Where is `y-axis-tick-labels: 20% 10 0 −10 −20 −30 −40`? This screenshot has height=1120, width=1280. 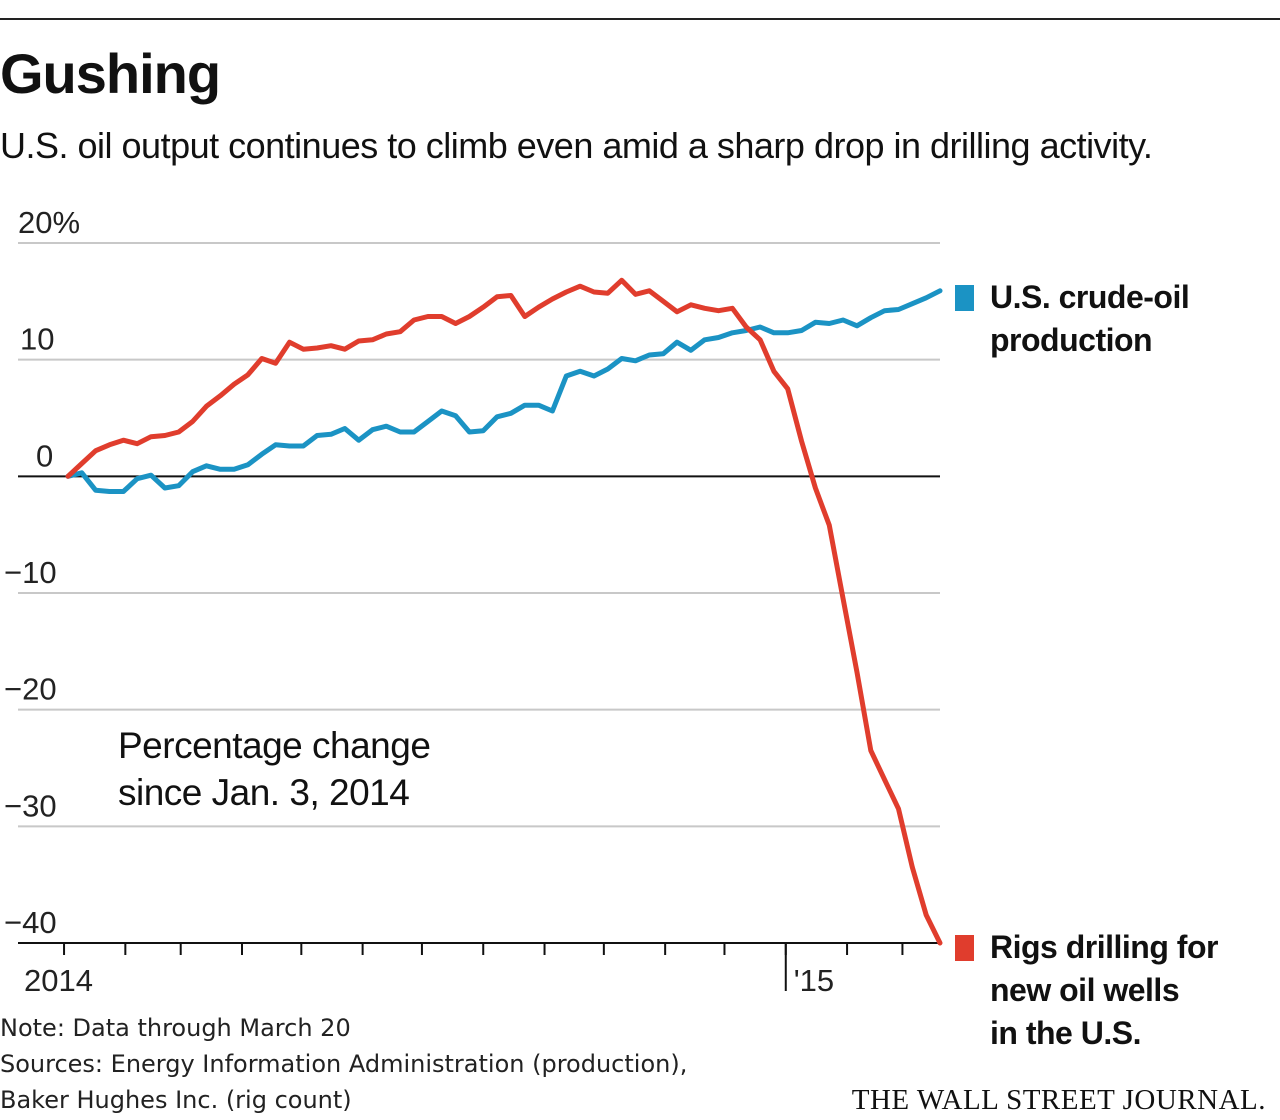
y-axis-tick-labels: 20% 10 0 −10 −20 −30 −40 is located at coordinates (42, 572).